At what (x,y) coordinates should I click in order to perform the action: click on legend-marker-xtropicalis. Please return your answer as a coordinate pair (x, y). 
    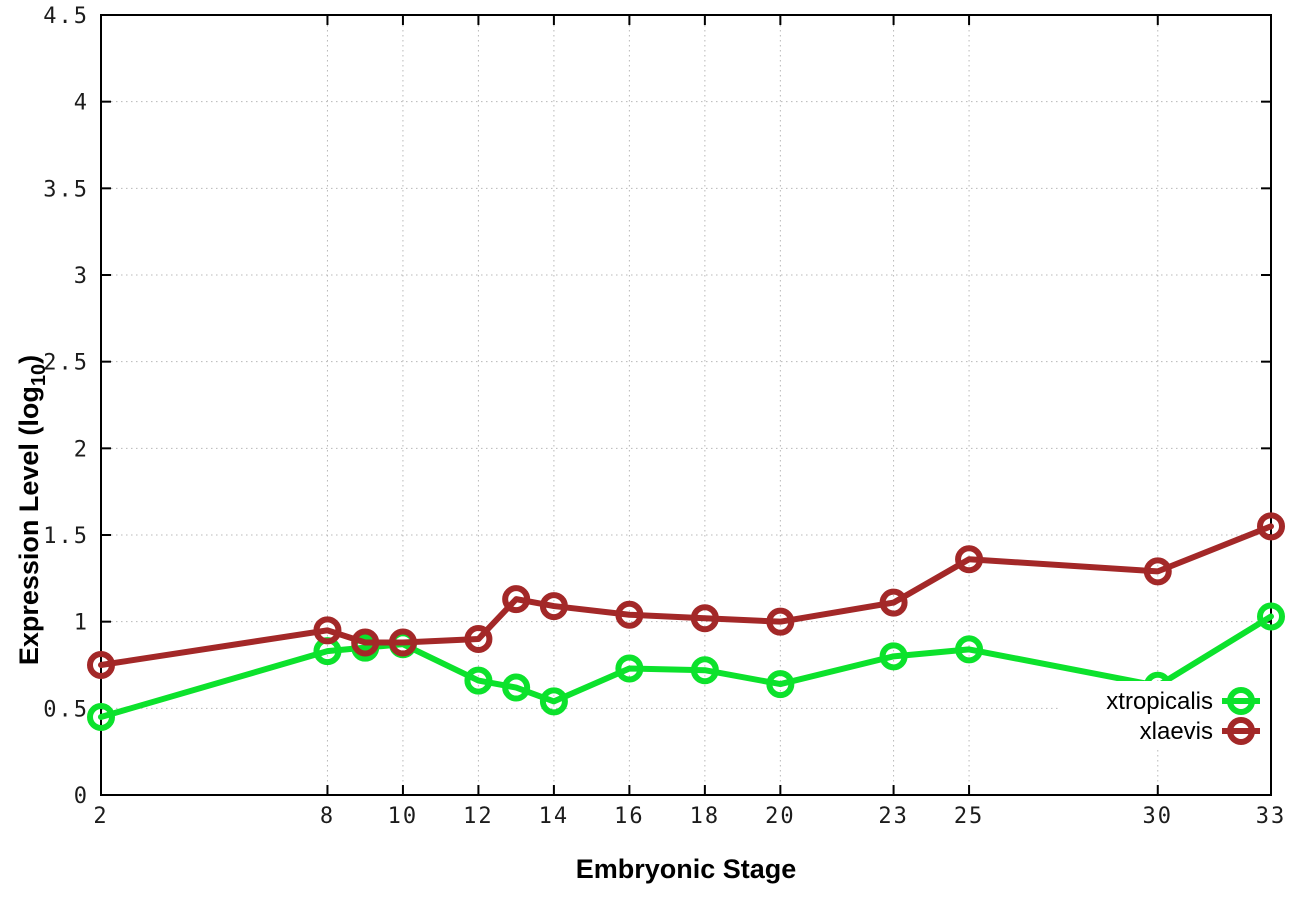
    Looking at the image, I should click on (1241, 701).